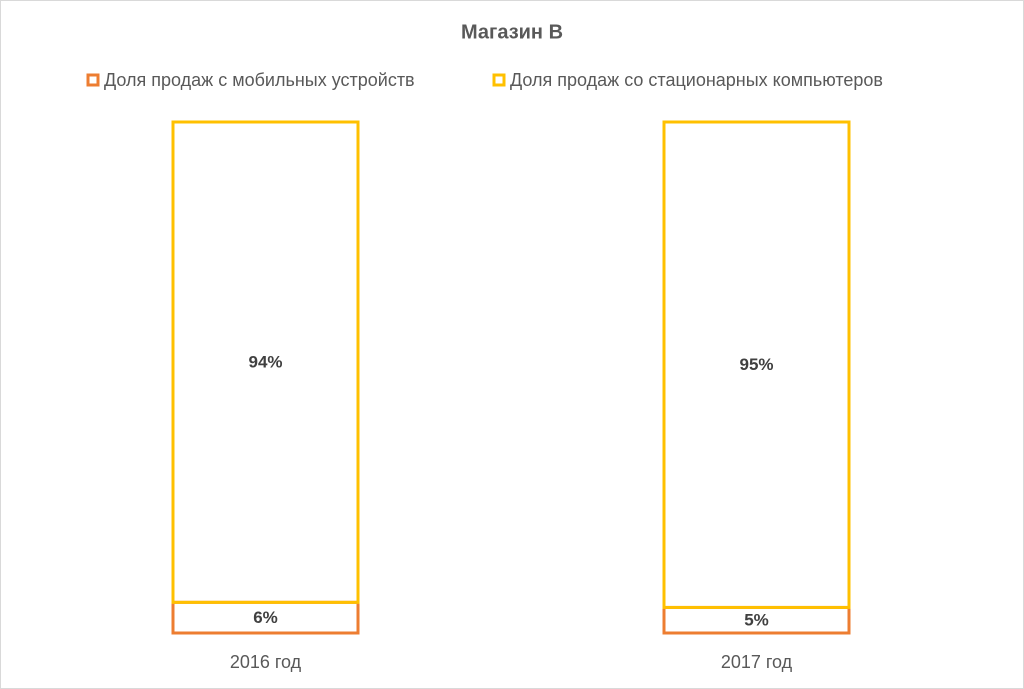 The image size is (1024, 689). I want to click on legend-label: Доля продаж со стационарных компьютеров, so click(696, 80).